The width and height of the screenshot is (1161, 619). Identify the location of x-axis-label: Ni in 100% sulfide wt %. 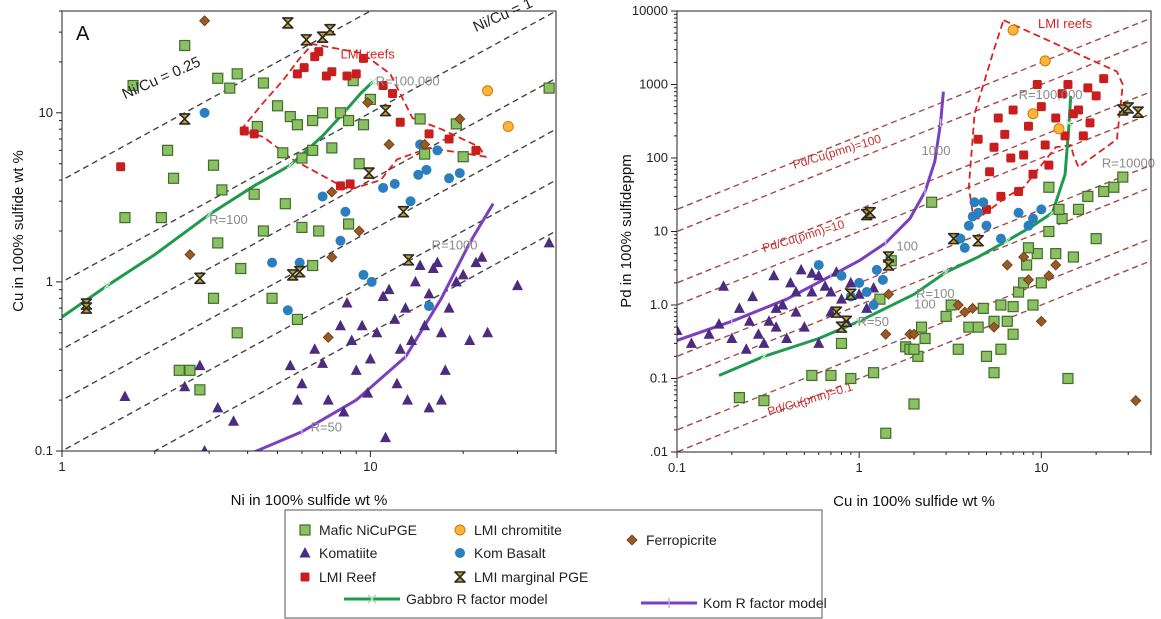
(309, 500).